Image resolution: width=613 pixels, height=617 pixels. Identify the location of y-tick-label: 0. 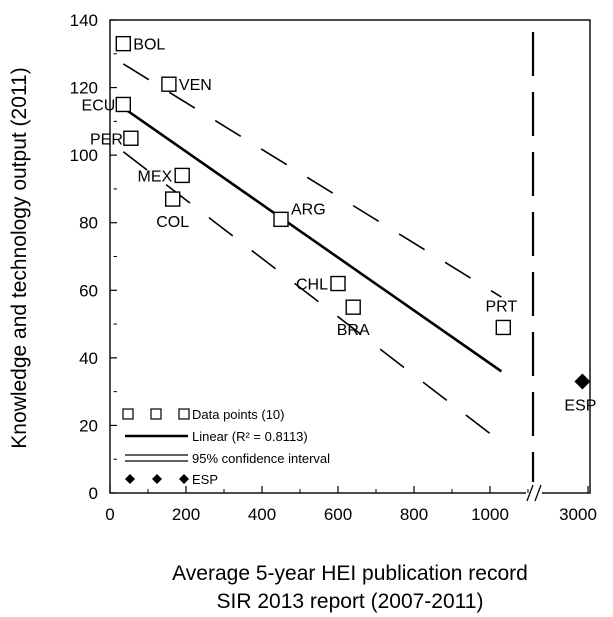
(93, 493).